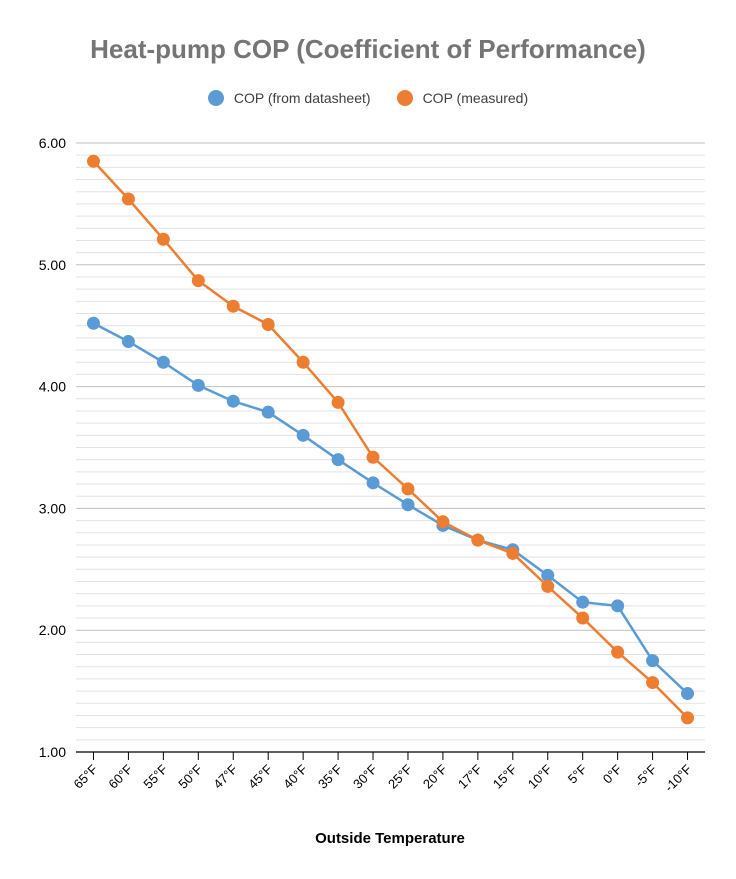 This screenshot has width=736, height=879. What do you see at coordinates (52, 265) in the screenshot?
I see `y-tick-label: 5.00` at bounding box center [52, 265].